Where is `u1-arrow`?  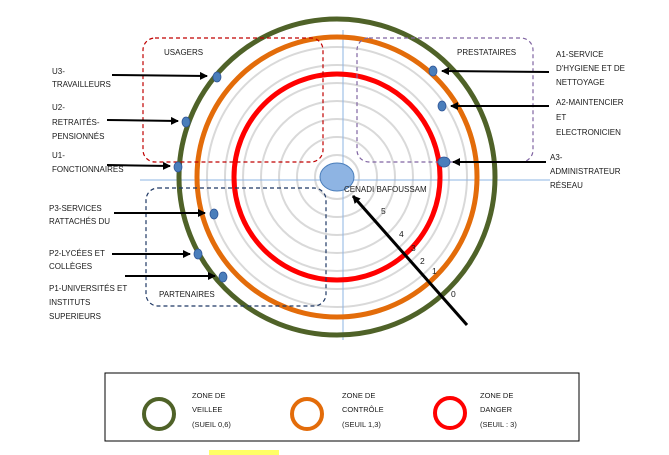 u1-arrow is located at coordinates (138, 165).